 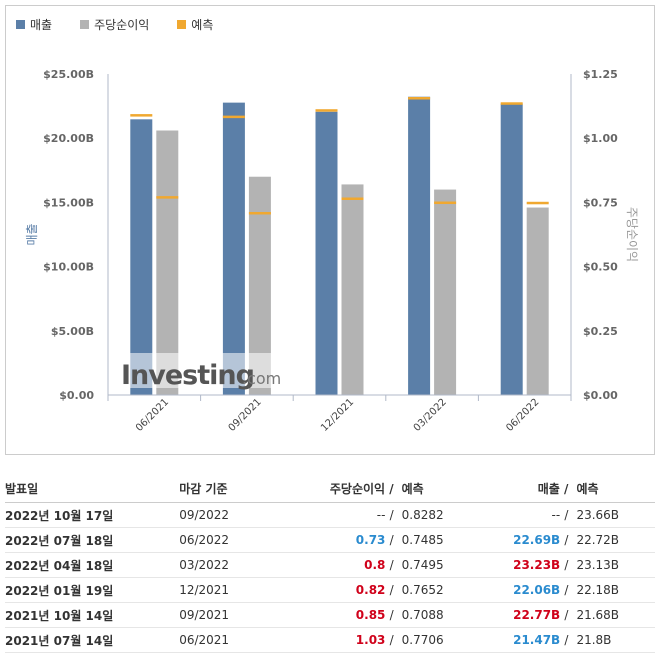 What do you see at coordinates (92, 590) in the screenshot?
I see `cell-release-date: 2022년 01월 19일` at bounding box center [92, 590].